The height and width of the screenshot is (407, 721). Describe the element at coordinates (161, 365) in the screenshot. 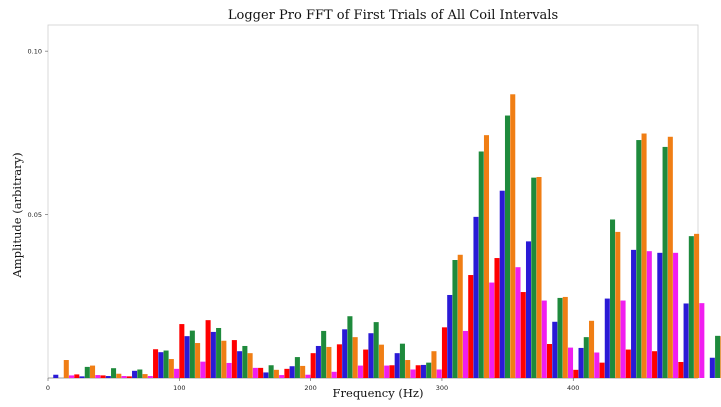

I see `bar-bin4-series2` at that location.